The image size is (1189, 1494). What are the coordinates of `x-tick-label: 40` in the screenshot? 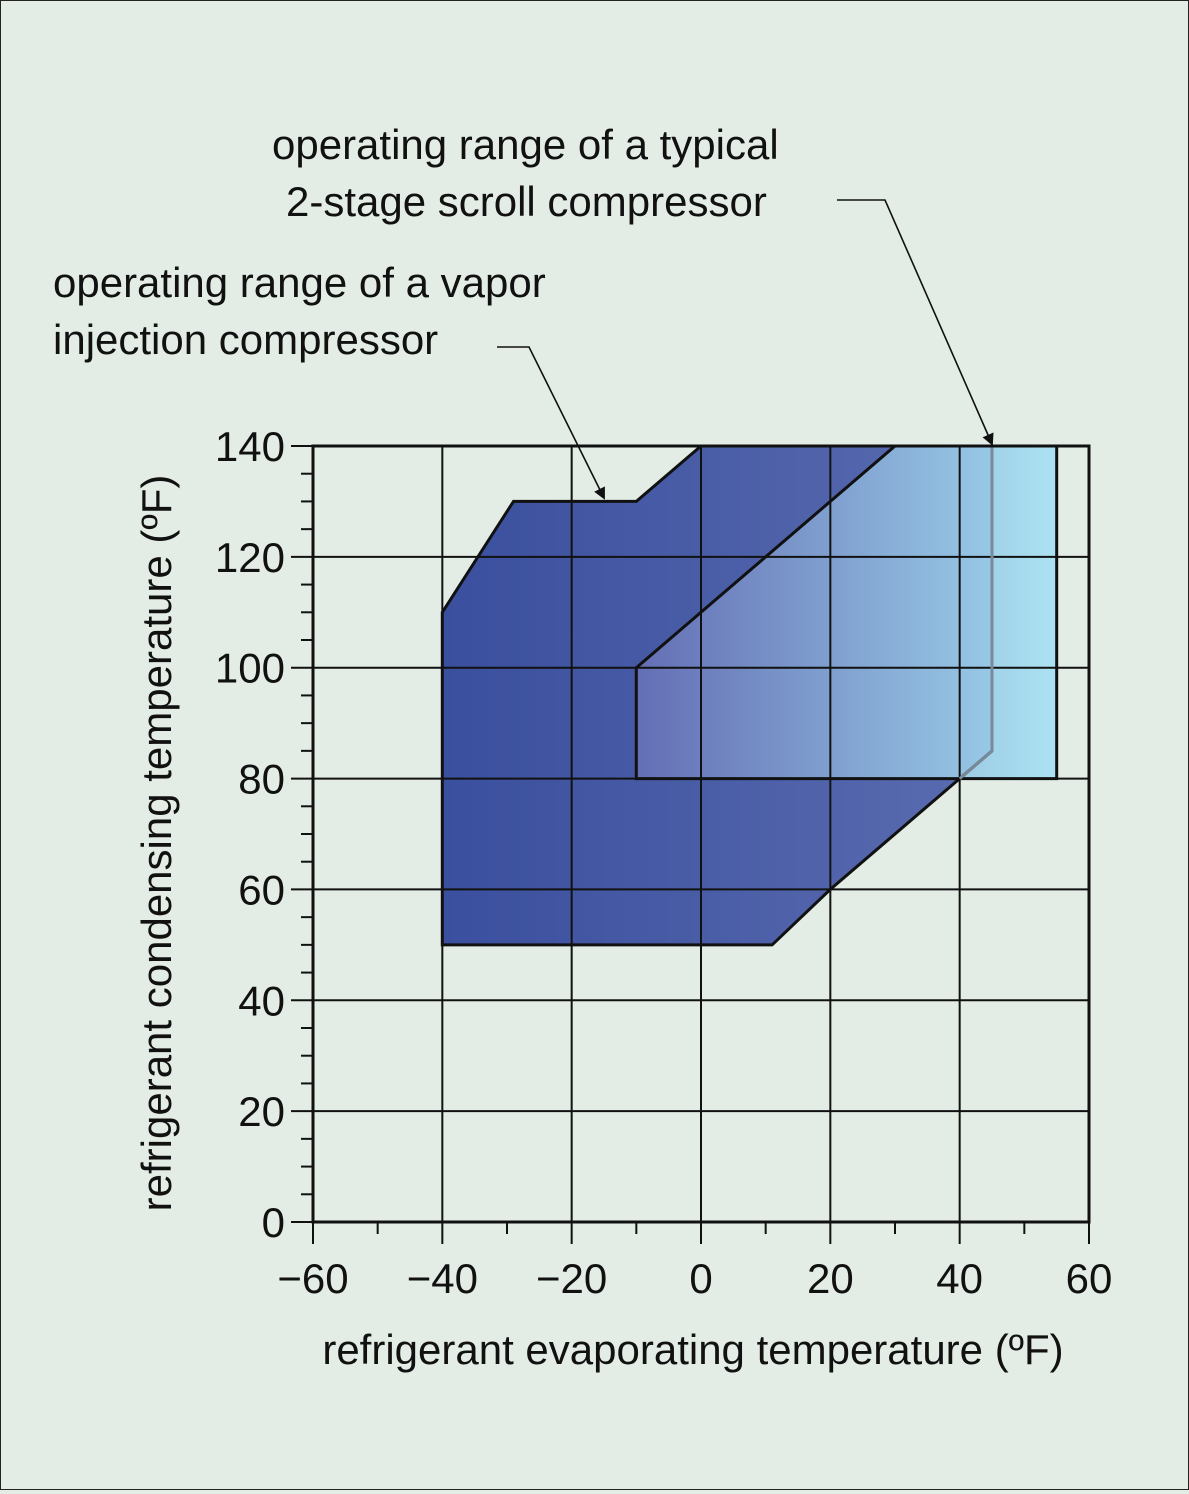 It's located at (959, 1278).